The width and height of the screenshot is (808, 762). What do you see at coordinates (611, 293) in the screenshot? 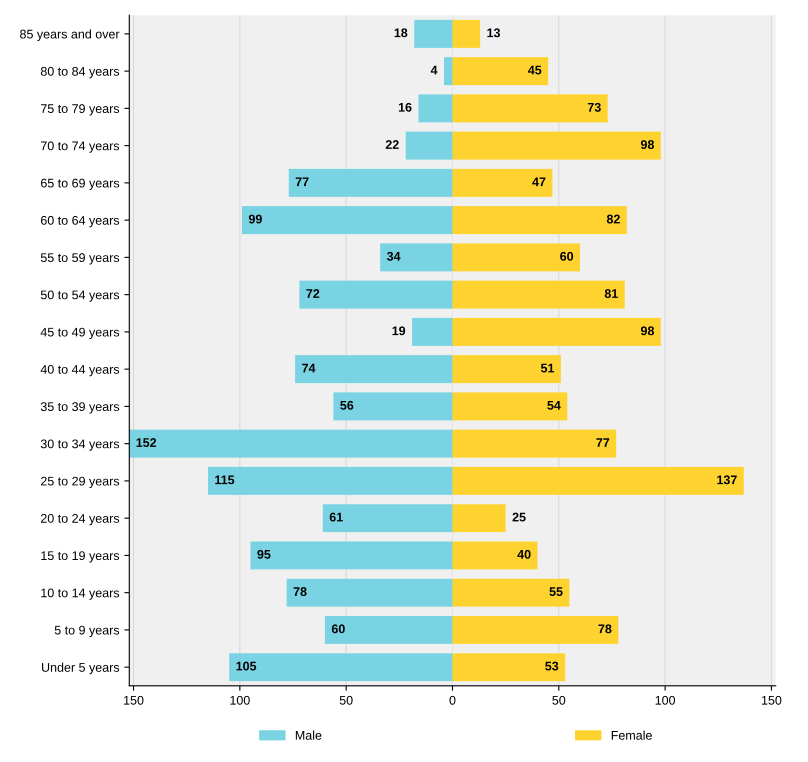
I see `data-label: 81` at bounding box center [611, 293].